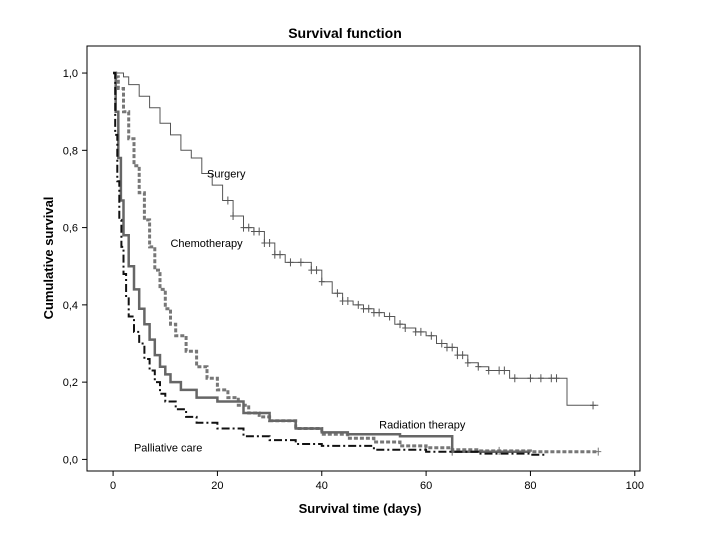 This screenshot has height=540, width=720. Describe the element at coordinates (360, 508) in the screenshot. I see `x-axis-label: Survival time (days)` at that location.